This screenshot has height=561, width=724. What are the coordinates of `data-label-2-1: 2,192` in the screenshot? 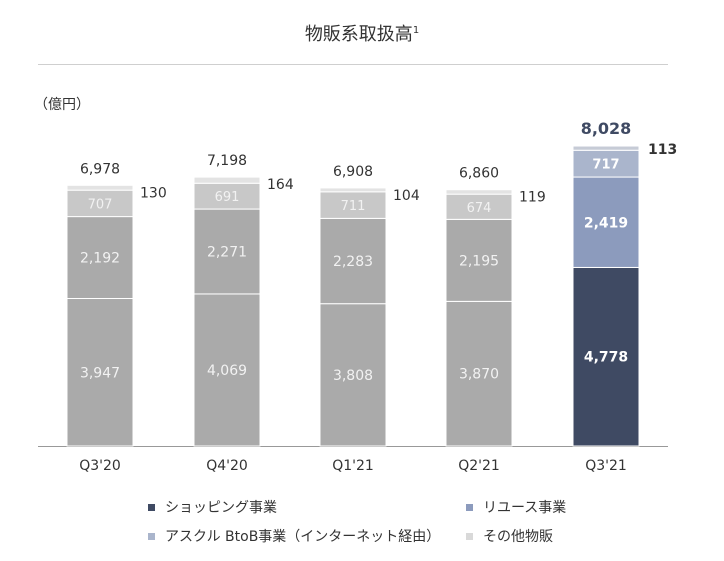 It's located at (100, 259).